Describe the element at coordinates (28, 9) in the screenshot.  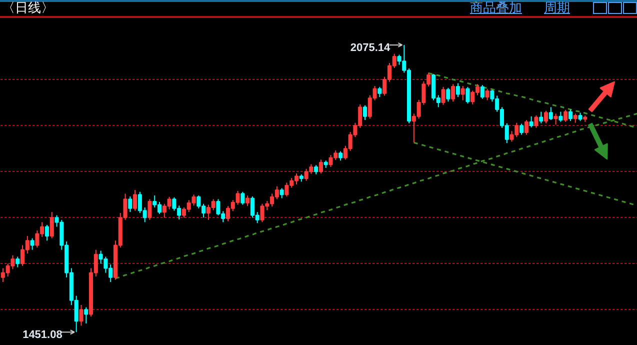
I see `chart-title: 〈日线〉` at that location.